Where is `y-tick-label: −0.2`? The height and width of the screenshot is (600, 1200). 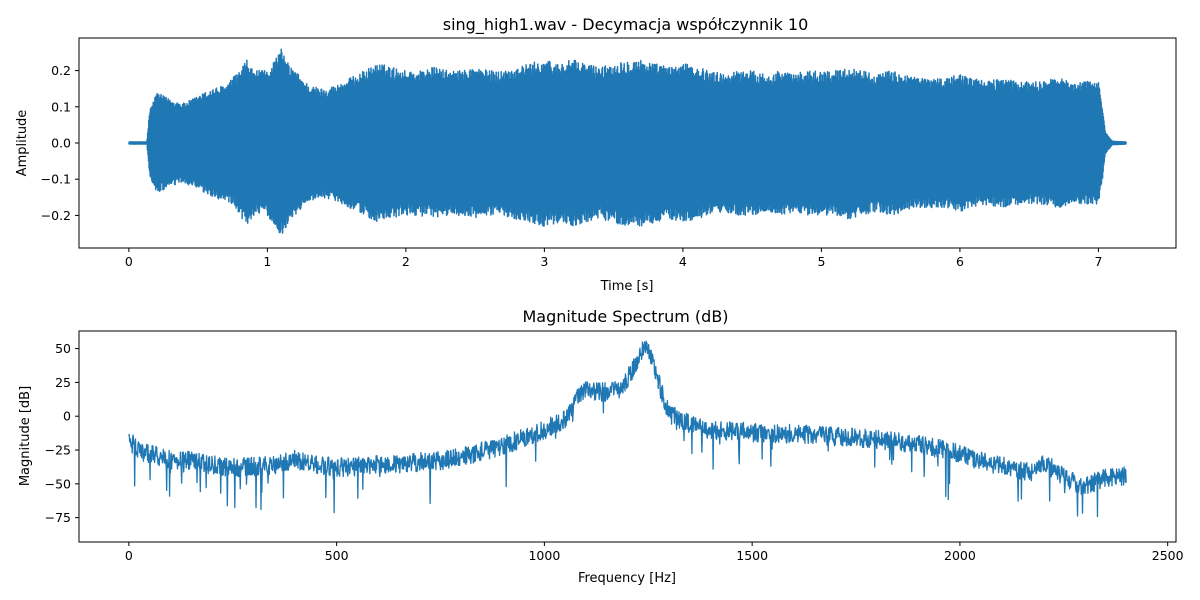
y-tick-label: −0.2 is located at coordinates (56, 215).